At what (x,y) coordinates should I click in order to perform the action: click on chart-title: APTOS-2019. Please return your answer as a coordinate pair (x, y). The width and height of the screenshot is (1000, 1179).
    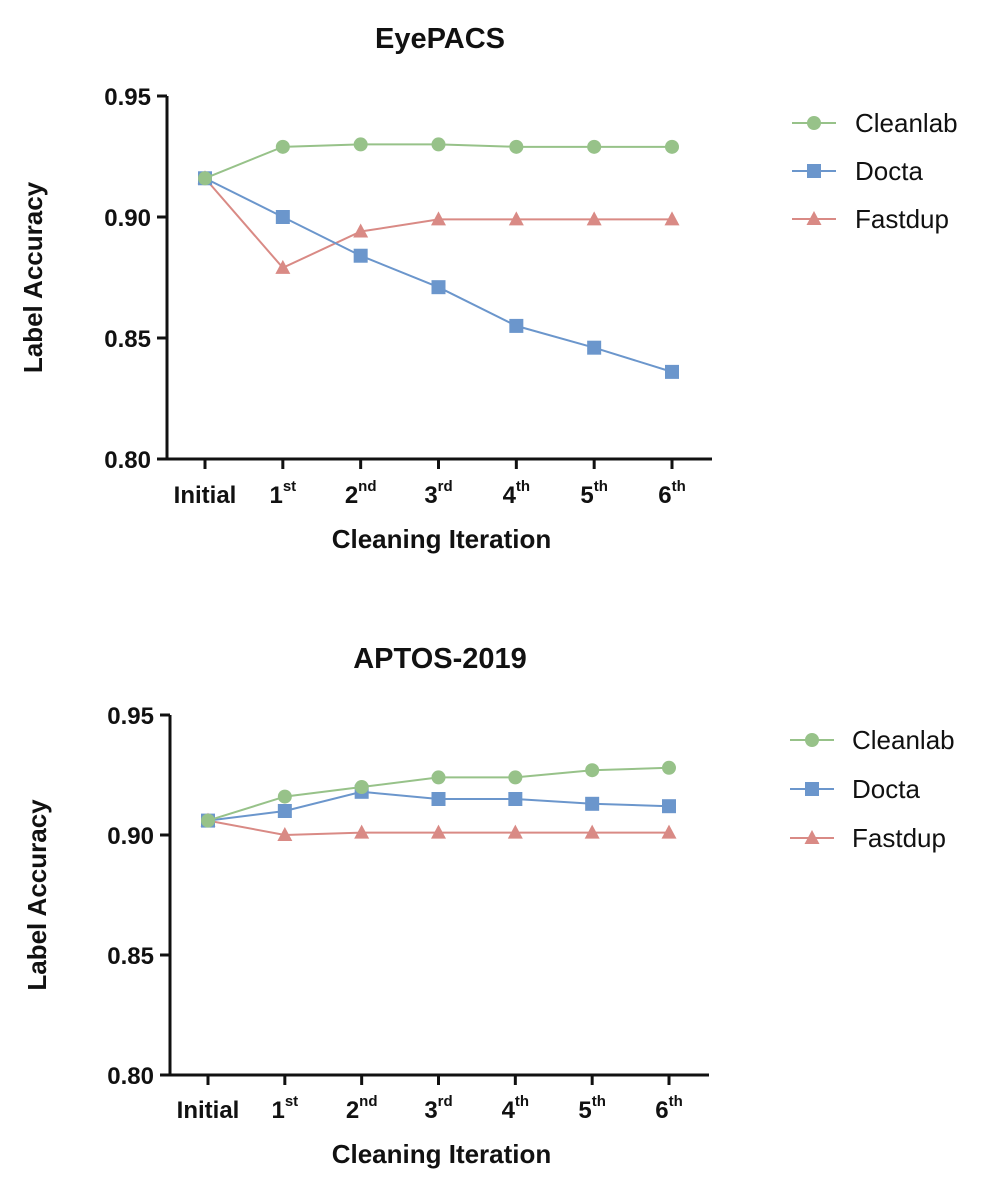
    Looking at the image, I should click on (440, 659).